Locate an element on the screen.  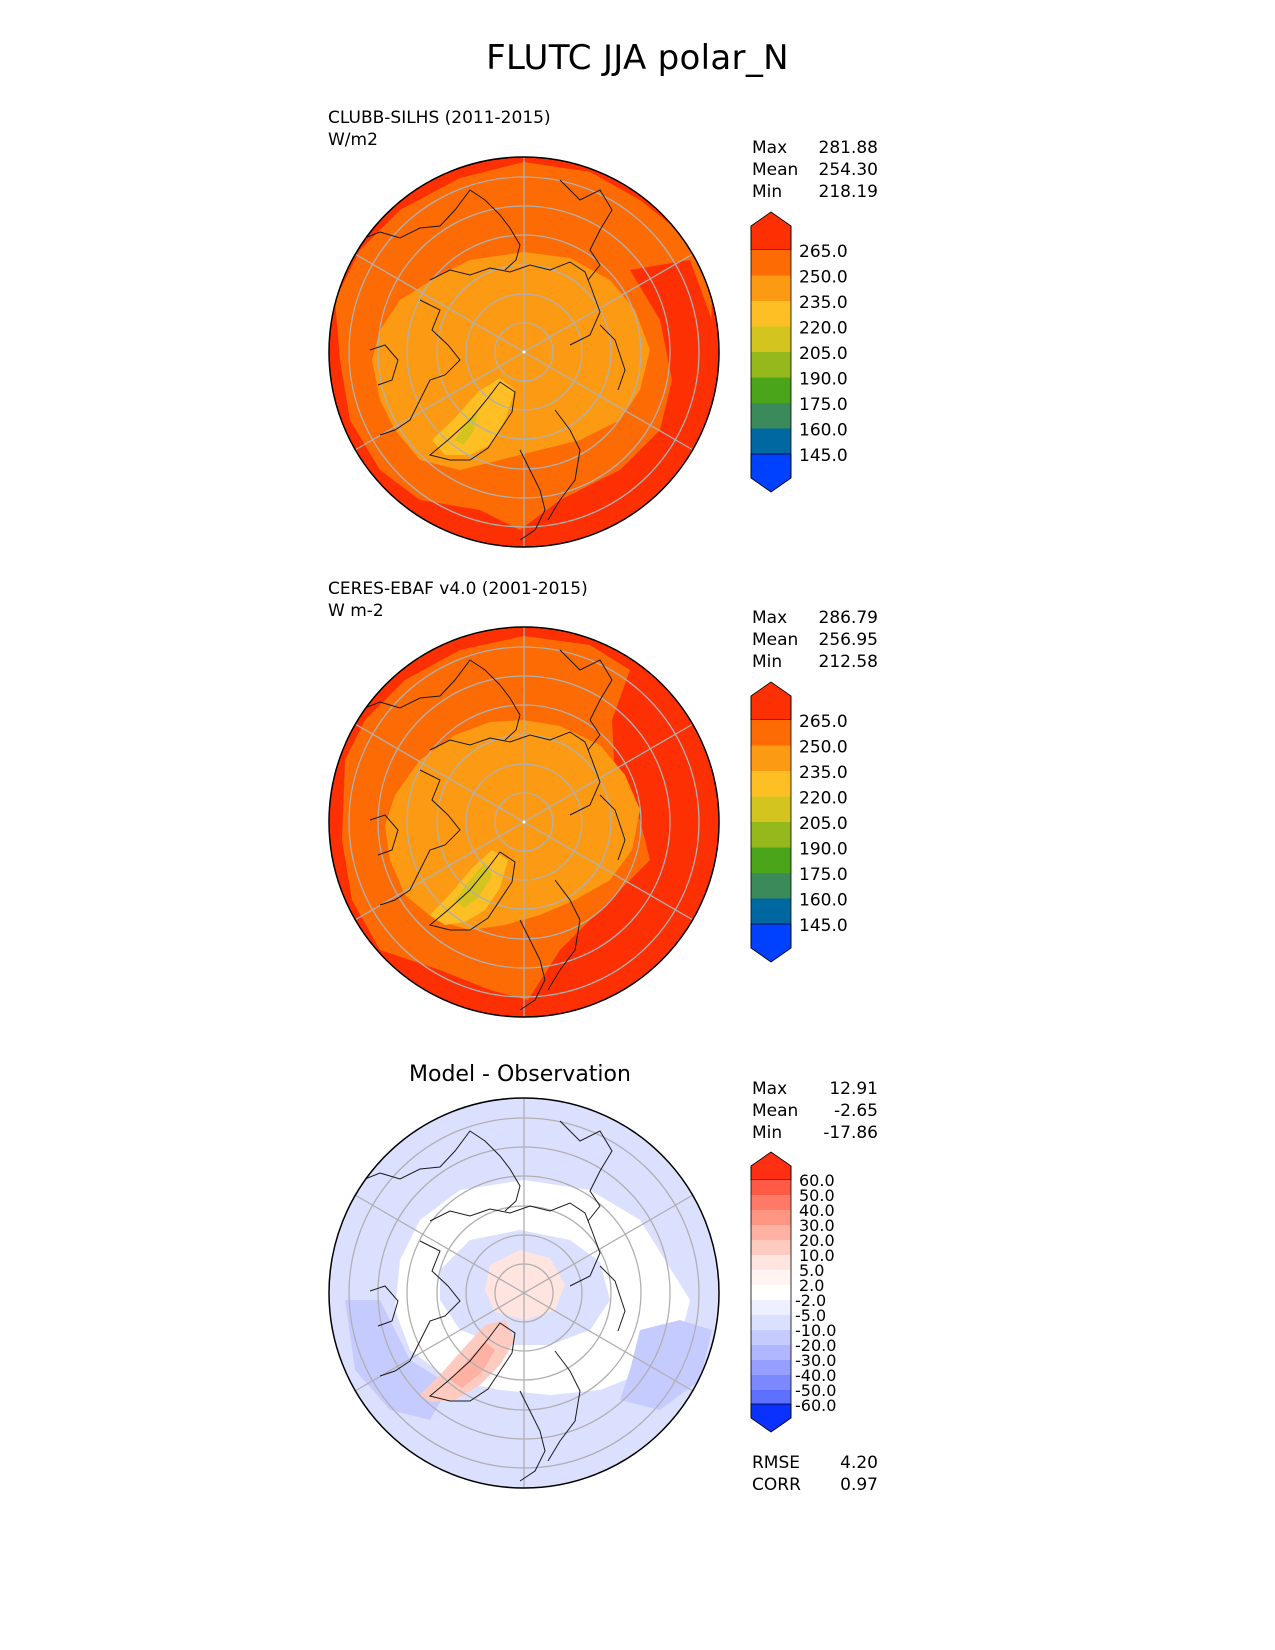
obs-mean-value: 256.95 is located at coordinates (848, 640).